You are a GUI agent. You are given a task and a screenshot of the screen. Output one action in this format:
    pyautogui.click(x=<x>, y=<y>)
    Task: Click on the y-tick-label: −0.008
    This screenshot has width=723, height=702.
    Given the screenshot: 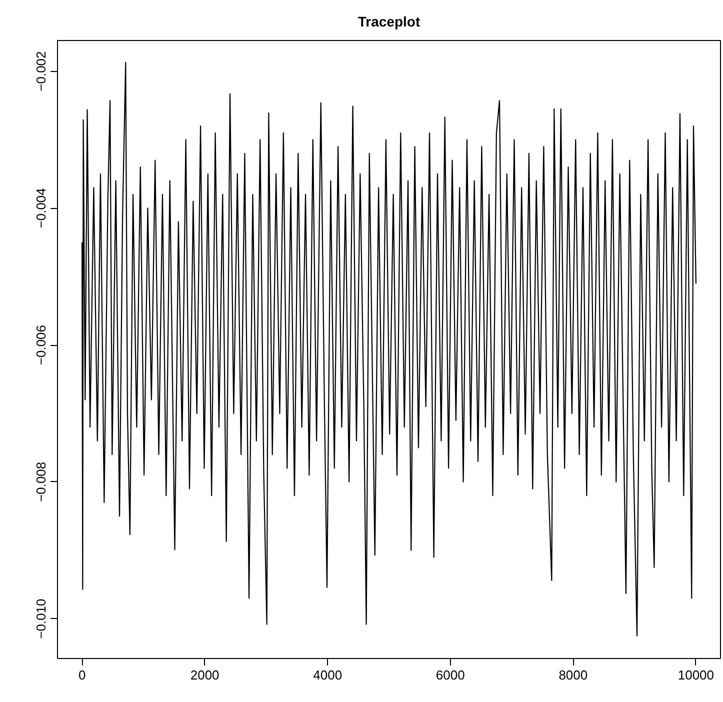 What is the action you would take?
    pyautogui.click(x=41, y=482)
    